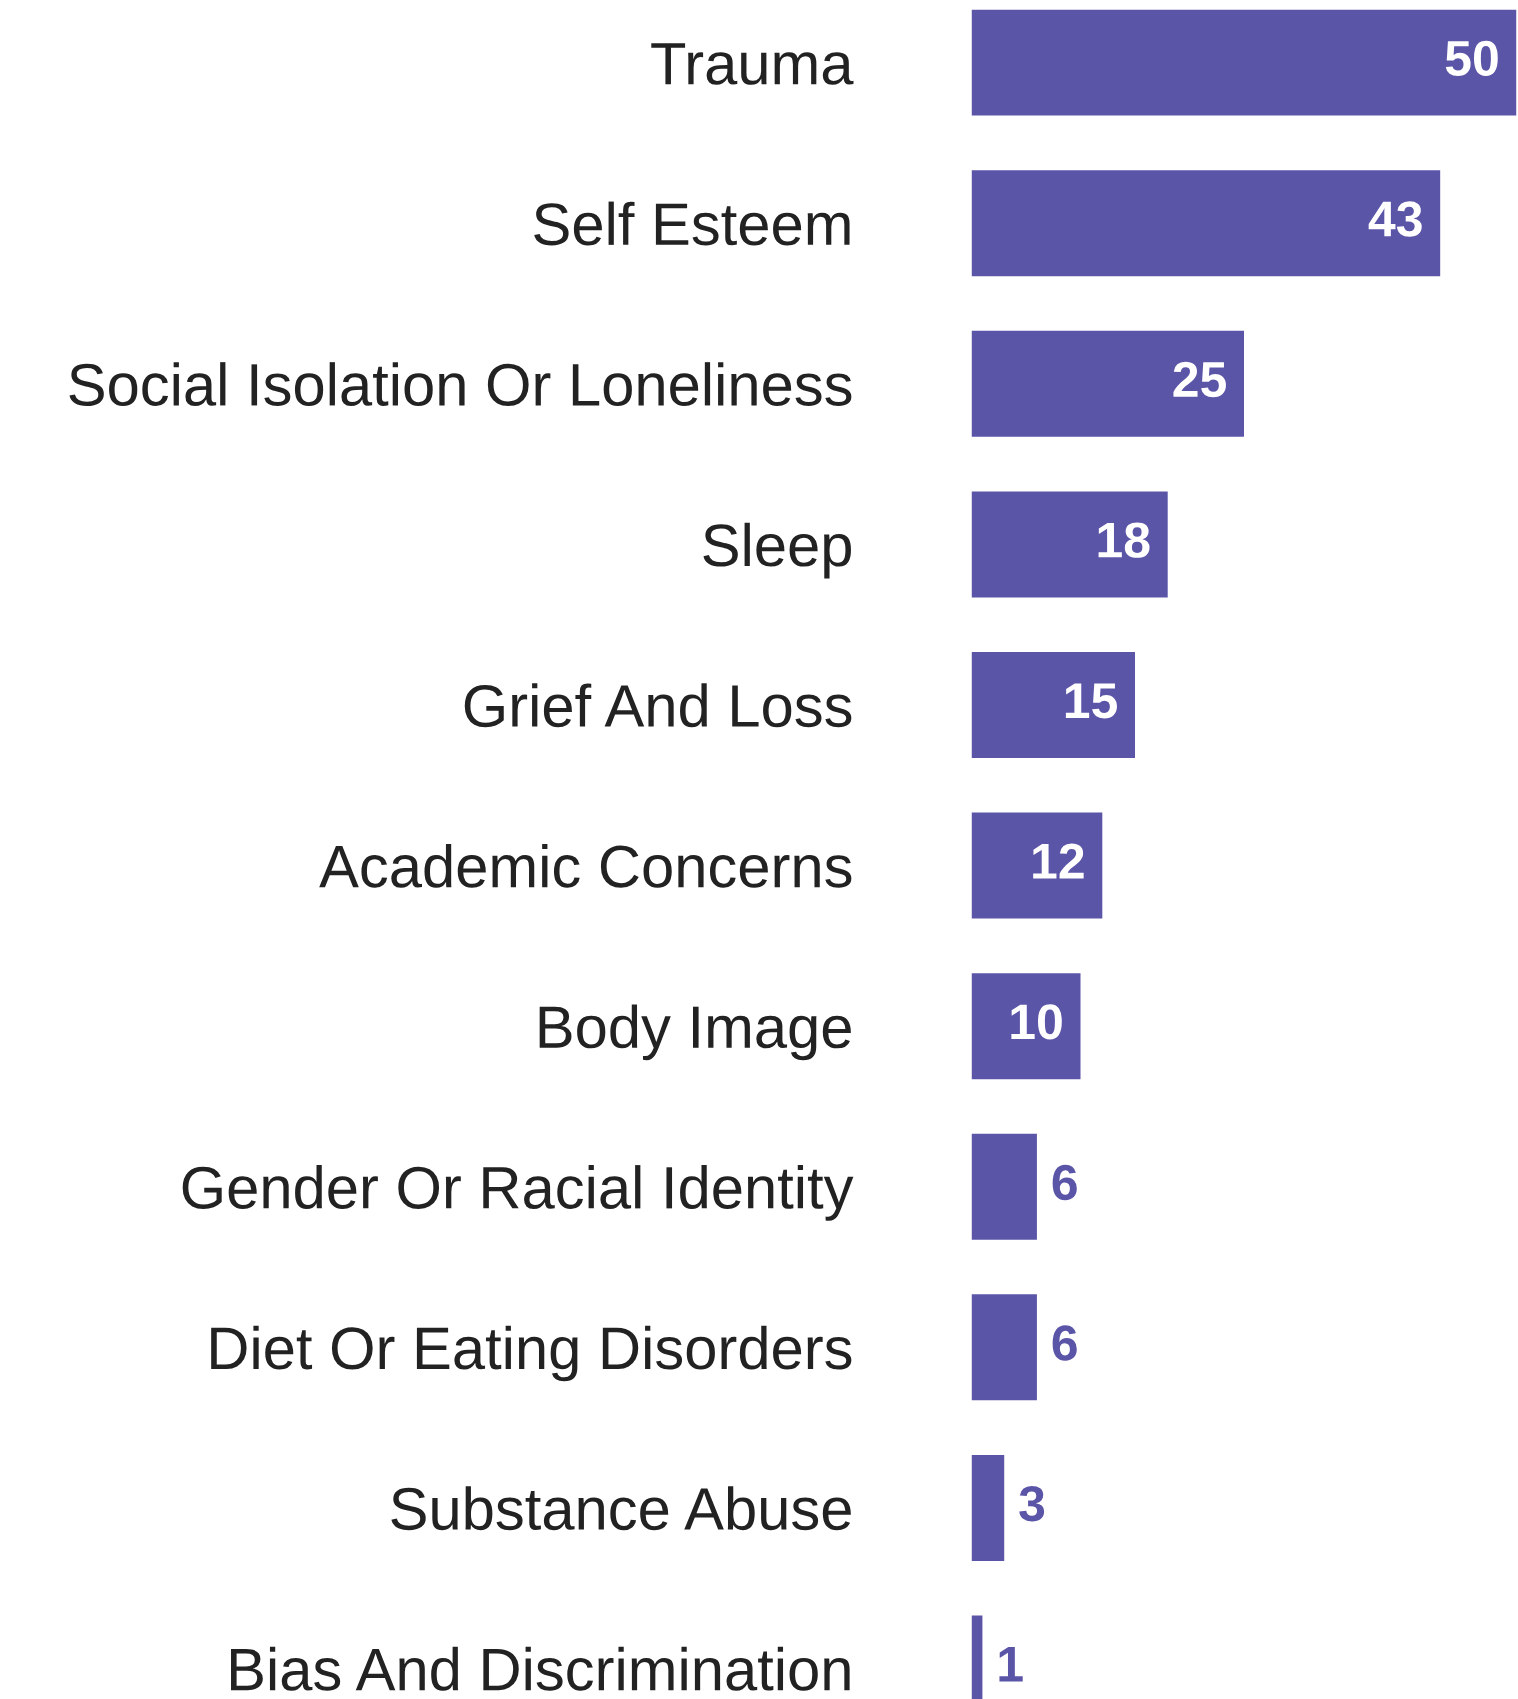  What do you see at coordinates (1011, 1664) in the screenshot?
I see `data-label: 1` at bounding box center [1011, 1664].